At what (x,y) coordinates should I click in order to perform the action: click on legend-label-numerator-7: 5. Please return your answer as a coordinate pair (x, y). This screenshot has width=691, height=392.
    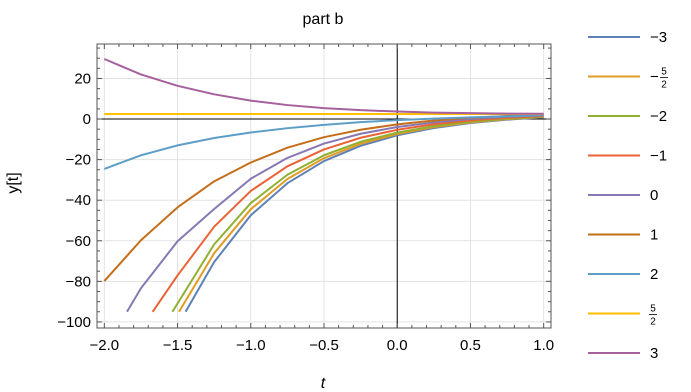
    Looking at the image, I should click on (653, 309).